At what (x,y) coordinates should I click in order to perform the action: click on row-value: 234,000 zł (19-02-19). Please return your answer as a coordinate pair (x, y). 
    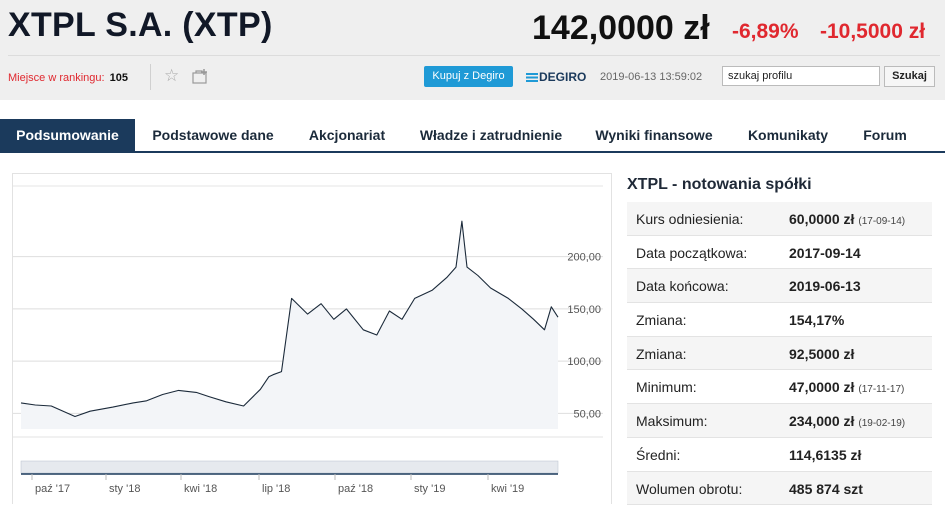
    Looking at the image, I should click on (847, 421).